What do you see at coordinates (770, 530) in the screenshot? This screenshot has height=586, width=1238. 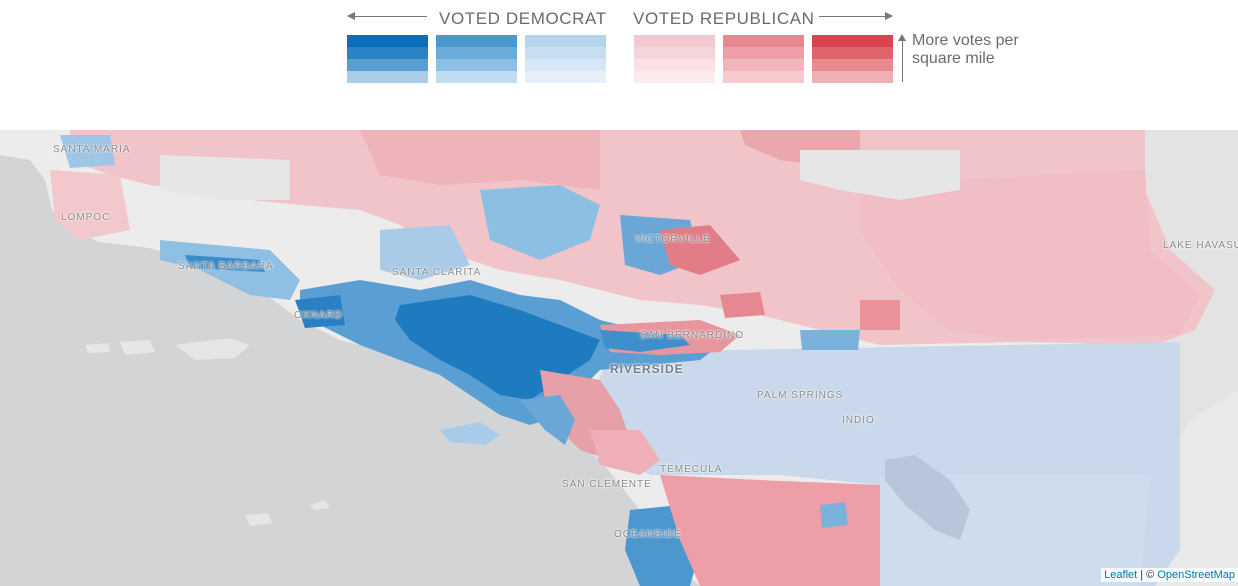 I see `north-county-red` at bounding box center [770, 530].